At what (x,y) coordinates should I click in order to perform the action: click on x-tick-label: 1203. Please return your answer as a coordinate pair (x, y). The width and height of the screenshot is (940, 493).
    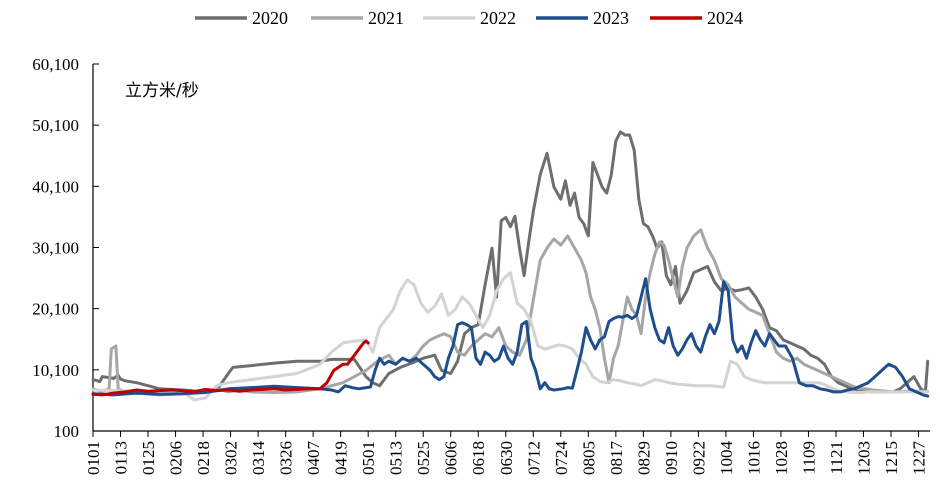
    Looking at the image, I should click on (863, 458).